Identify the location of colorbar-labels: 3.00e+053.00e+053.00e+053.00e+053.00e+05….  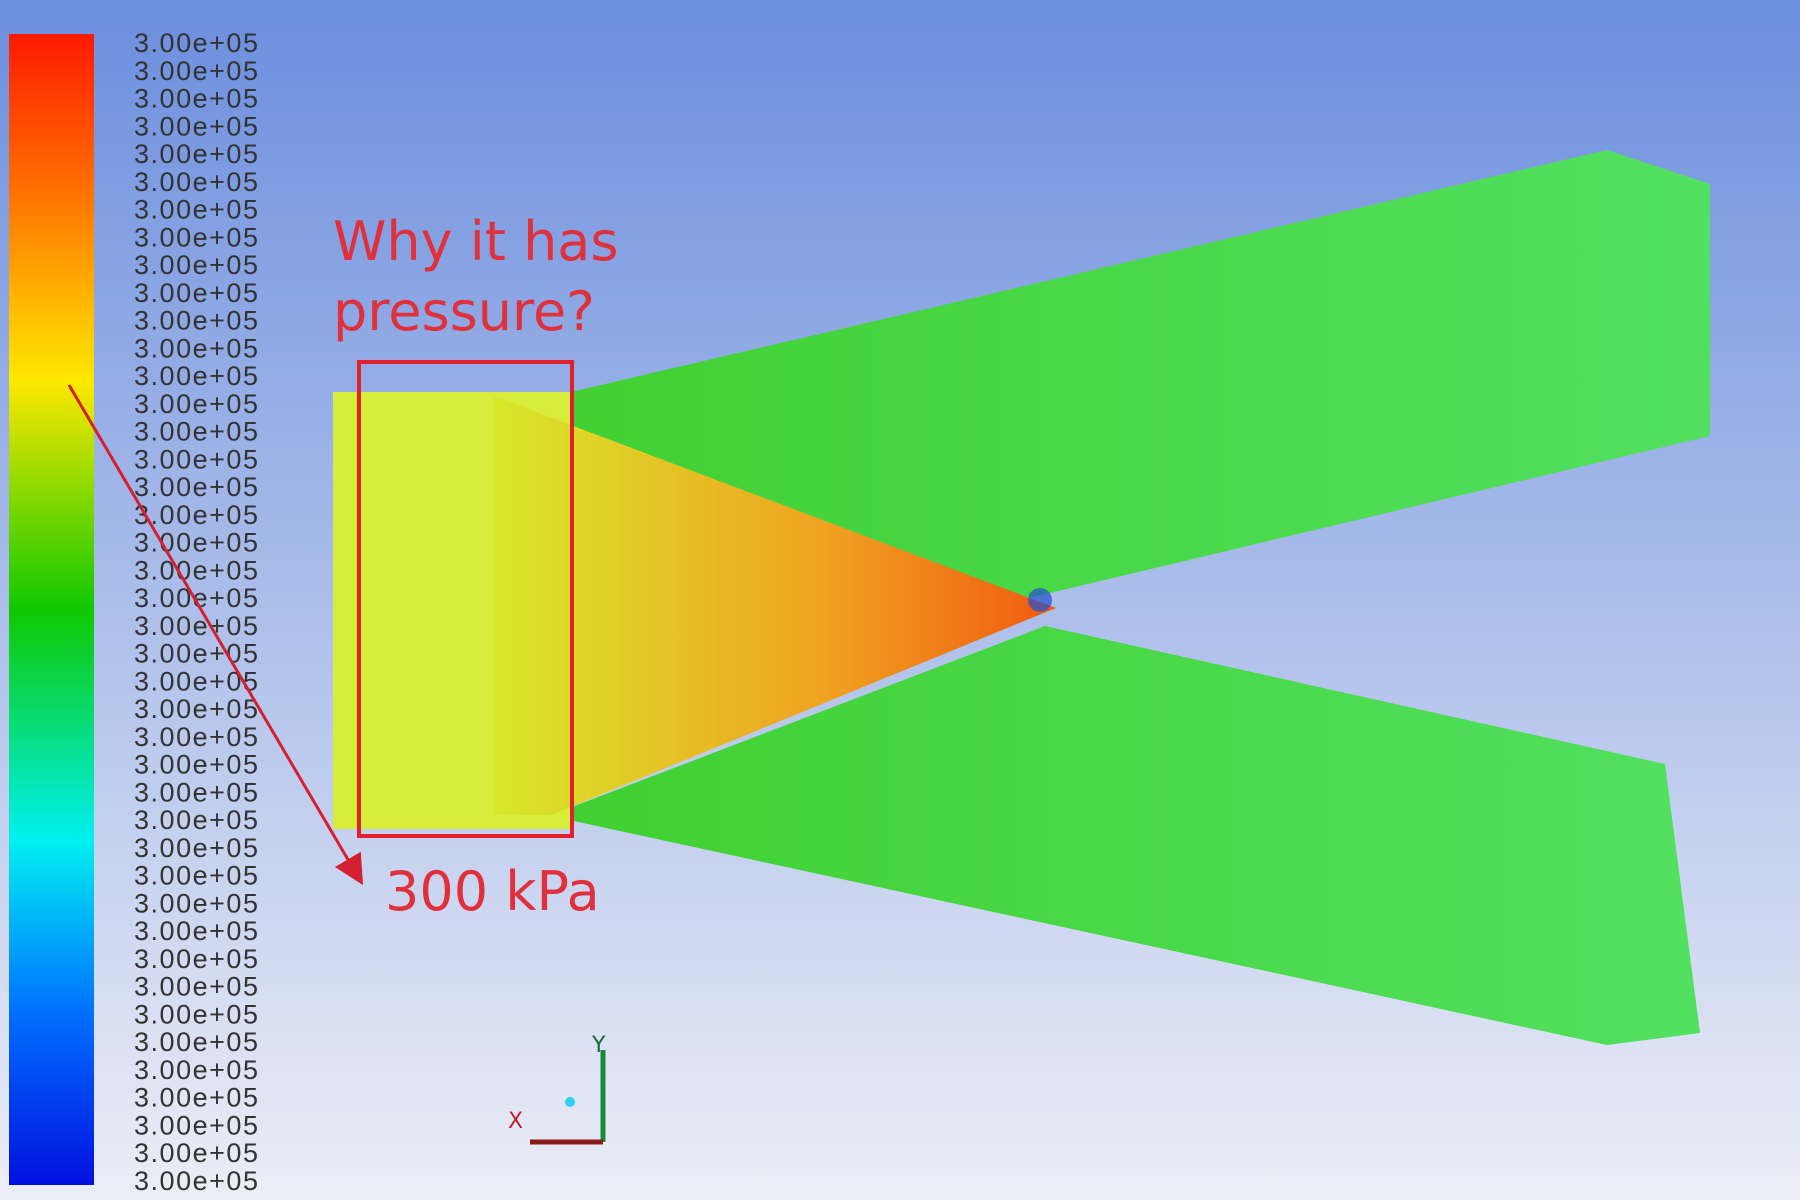
(196, 612).